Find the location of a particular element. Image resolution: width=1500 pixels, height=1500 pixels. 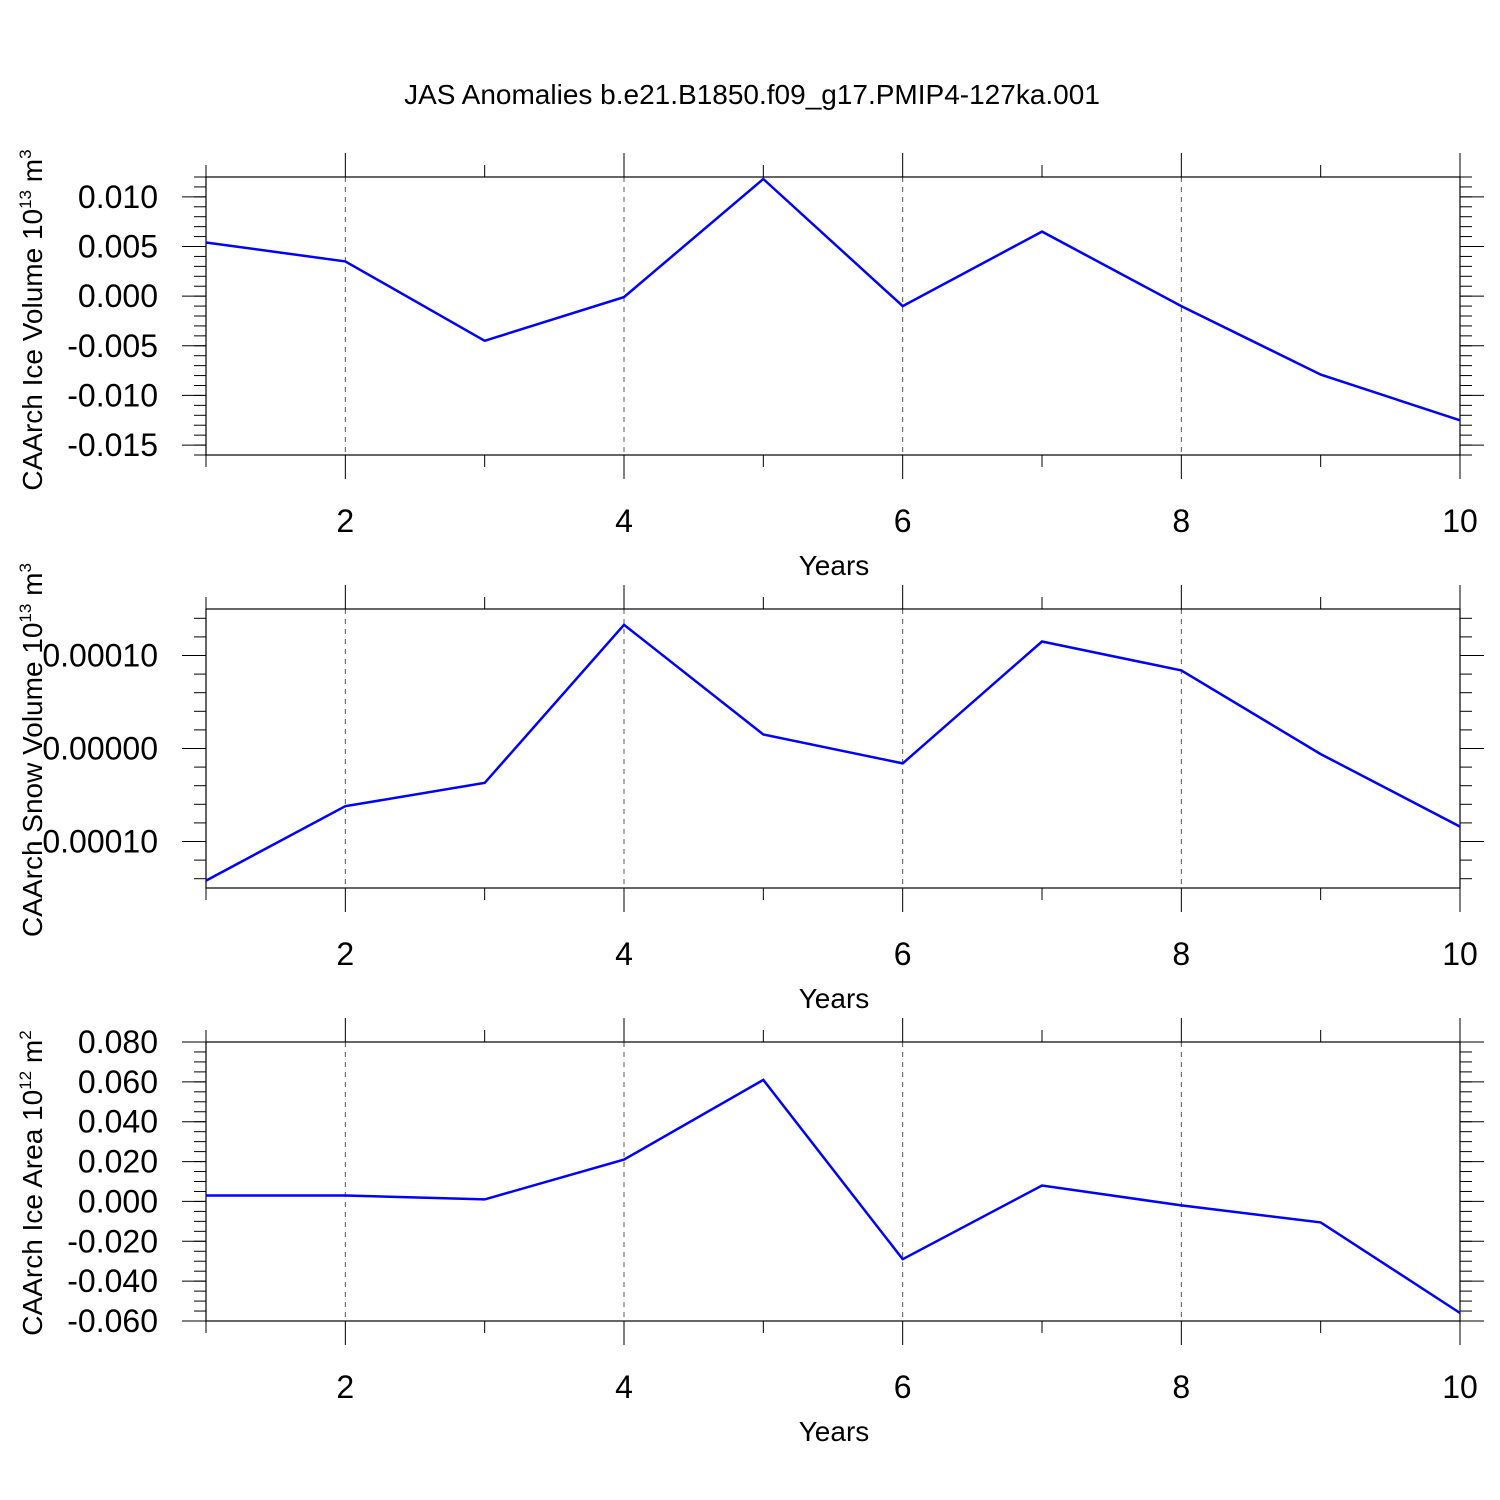

y-tick-label: 0.010 is located at coordinates (118, 197).